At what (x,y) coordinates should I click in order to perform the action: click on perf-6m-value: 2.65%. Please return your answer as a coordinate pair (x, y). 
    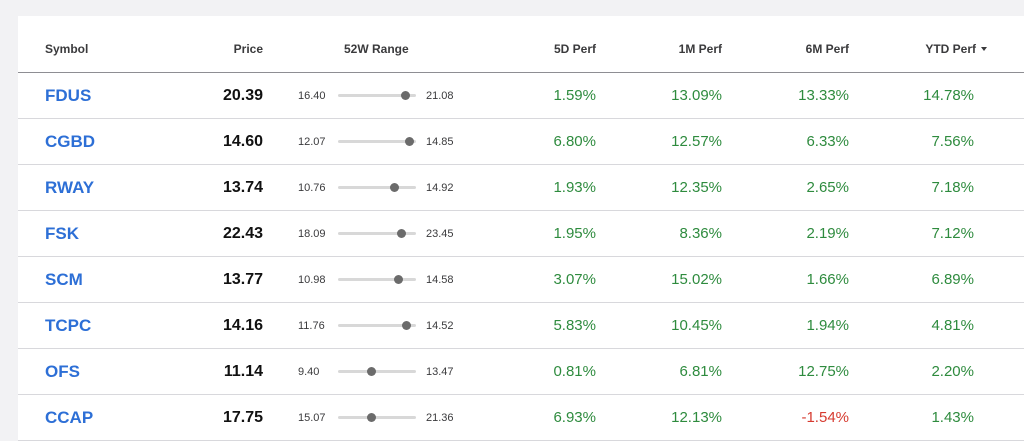
    Looking at the image, I should click on (827, 187).